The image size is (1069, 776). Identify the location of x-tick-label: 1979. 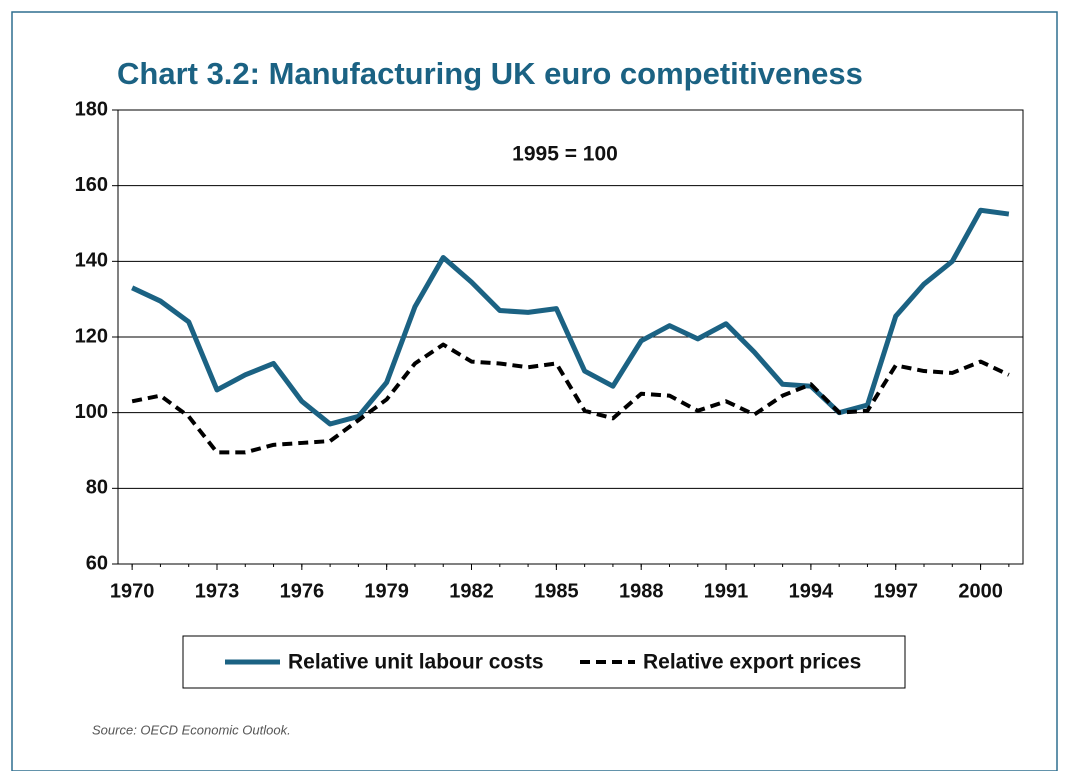
(386, 591).